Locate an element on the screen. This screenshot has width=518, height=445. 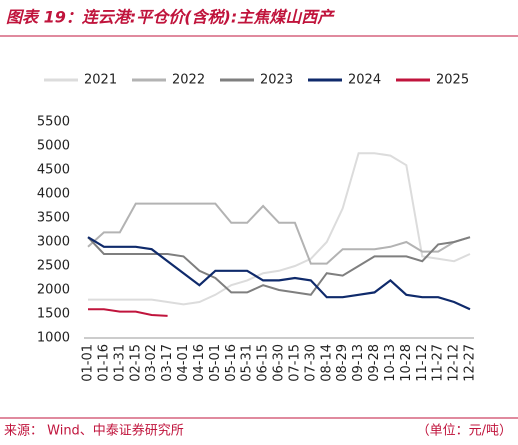
x-tick-label: 12-27 is located at coordinates (470, 363).